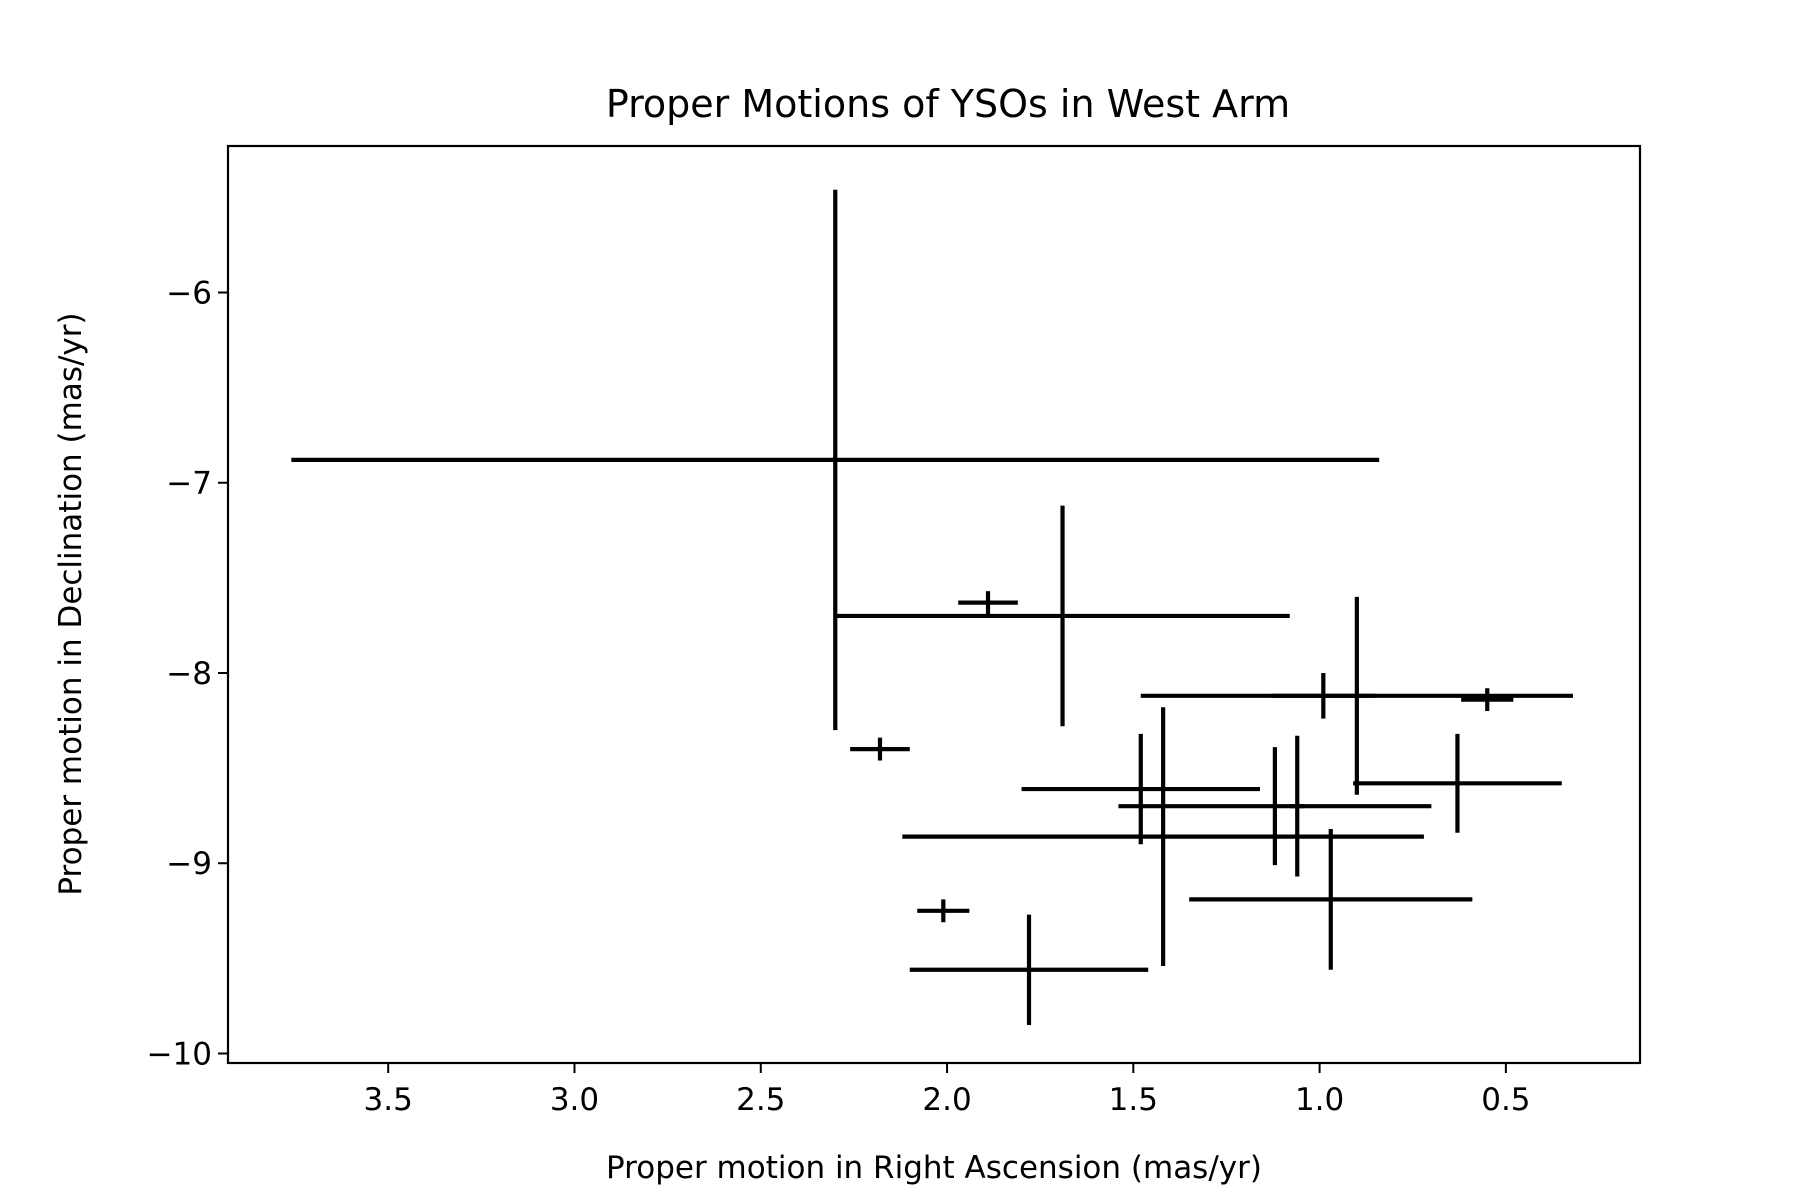 This screenshot has height=1200, width=1800. What do you see at coordinates (388, 1100) in the screenshot?
I see `x-tick-label: 3.5` at bounding box center [388, 1100].